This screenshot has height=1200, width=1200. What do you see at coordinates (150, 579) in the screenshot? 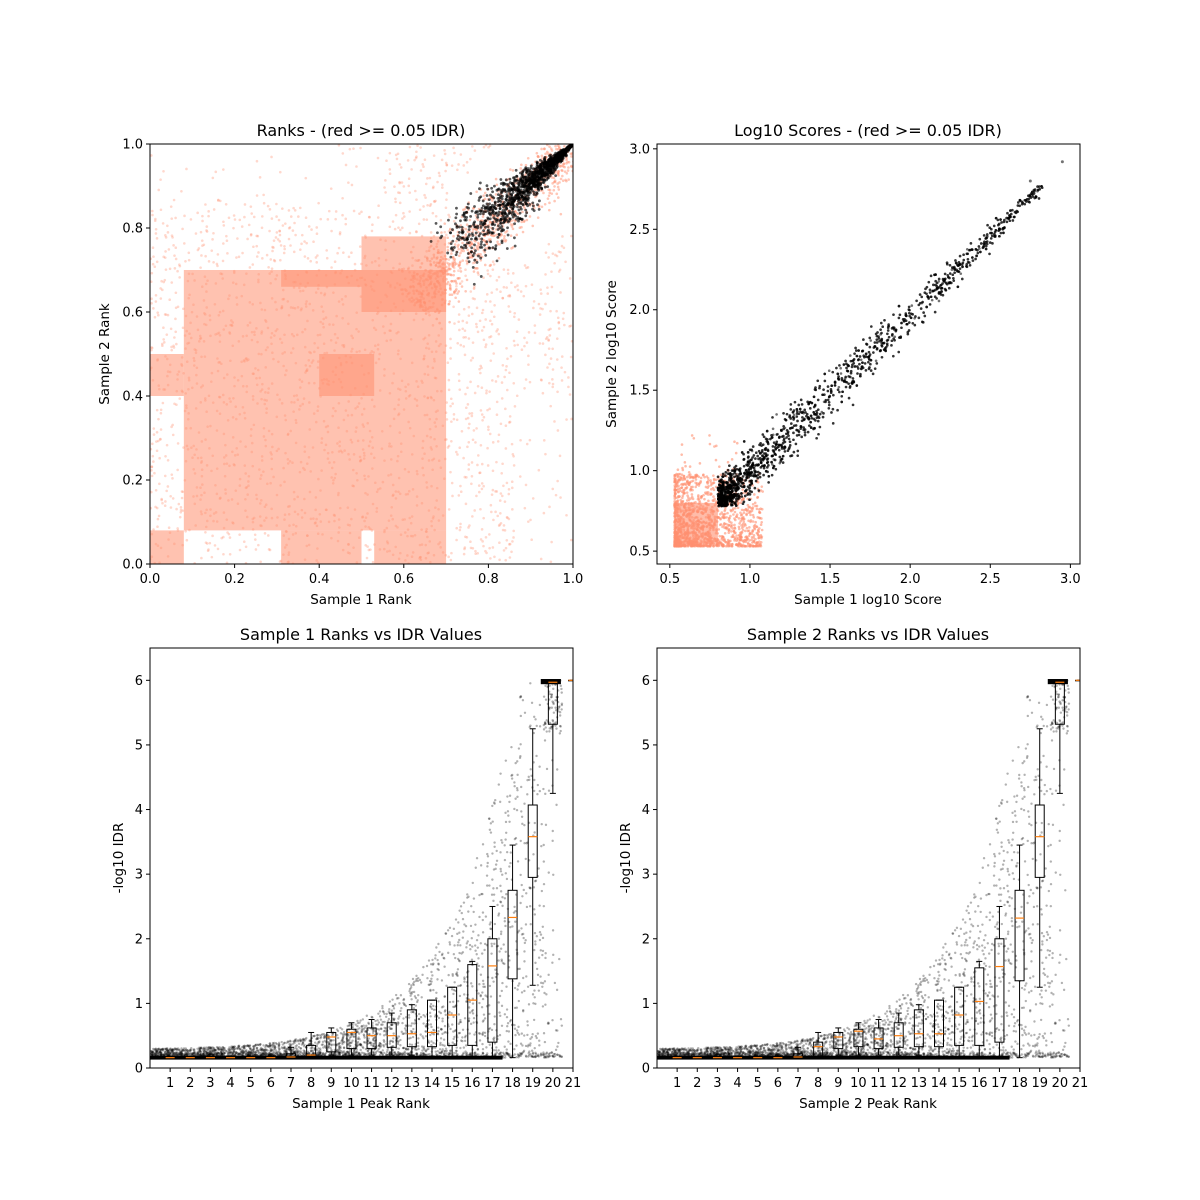
I see `x-tick-label: 0.0` at bounding box center [150, 579].